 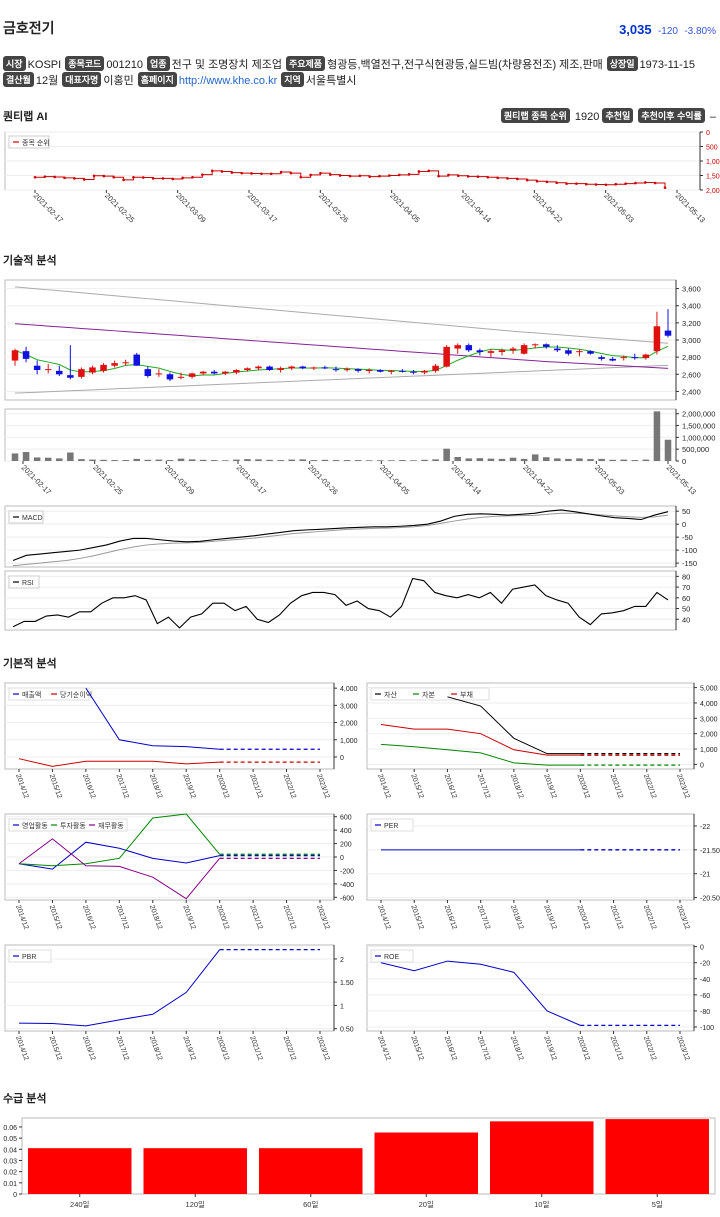 What do you see at coordinates (255, 786) in the screenshot?
I see `x-tick-label: 2021/12` at bounding box center [255, 786].